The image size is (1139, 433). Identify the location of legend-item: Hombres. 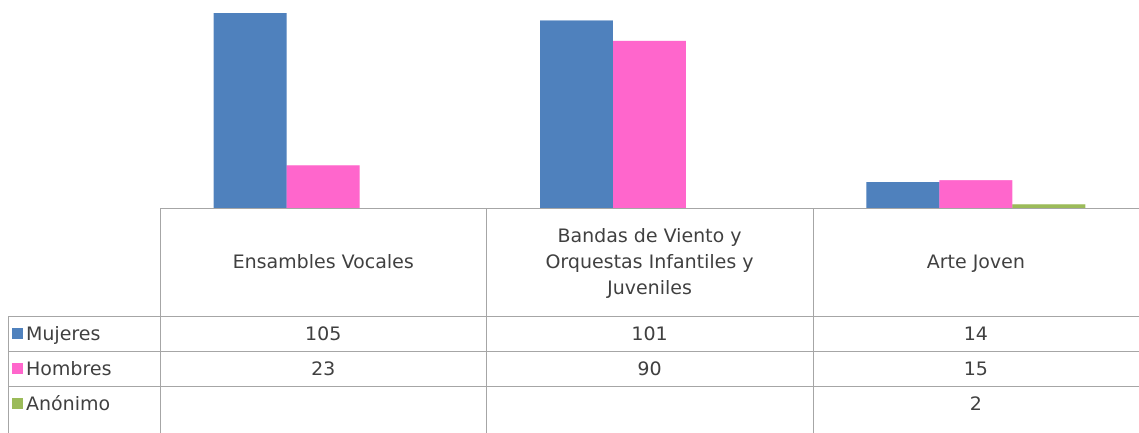
(84, 368).